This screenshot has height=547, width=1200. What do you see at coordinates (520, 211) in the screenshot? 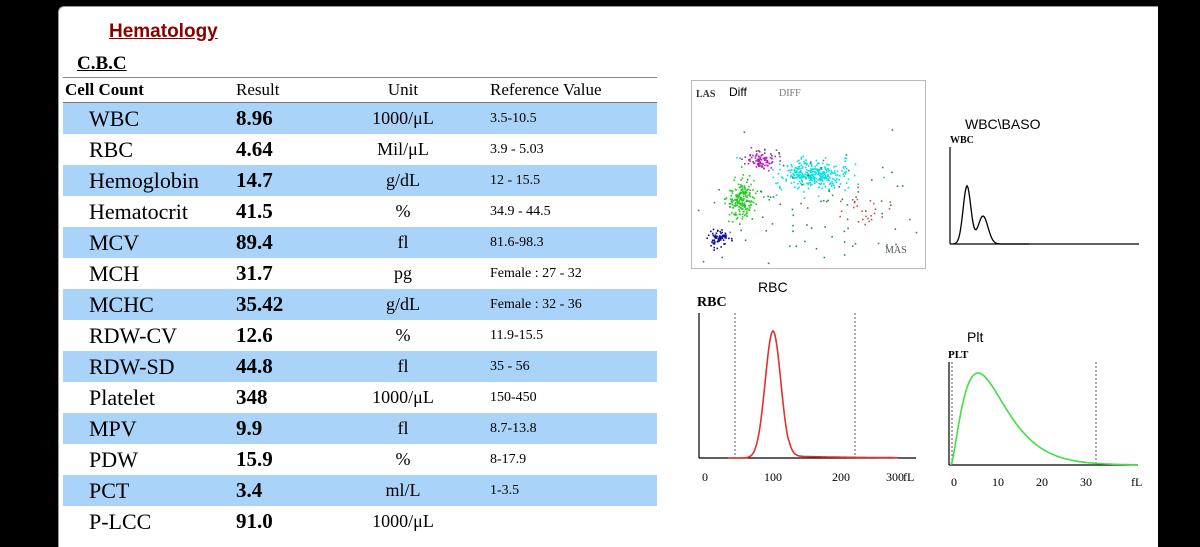
I see `row-reference: 34.9 - 44.5` at bounding box center [520, 211].